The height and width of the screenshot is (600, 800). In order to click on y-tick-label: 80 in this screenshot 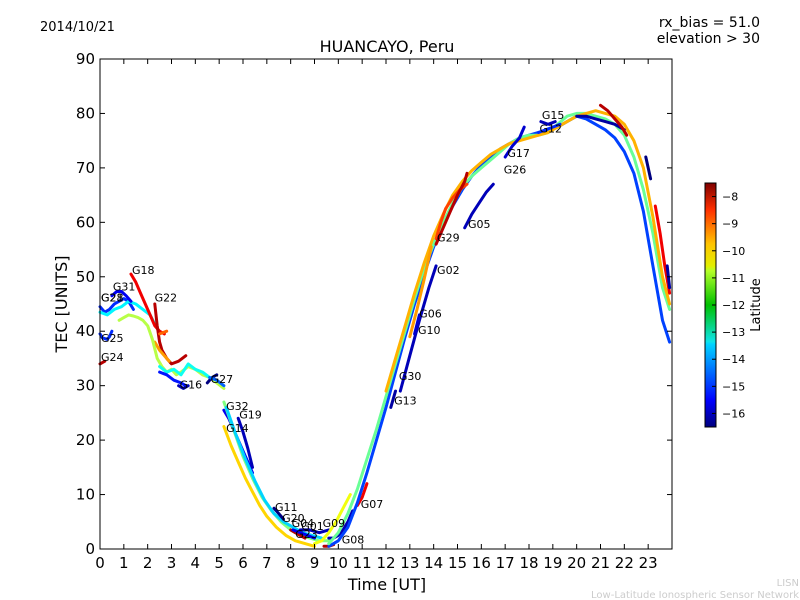, I will do `click(85, 113)`.